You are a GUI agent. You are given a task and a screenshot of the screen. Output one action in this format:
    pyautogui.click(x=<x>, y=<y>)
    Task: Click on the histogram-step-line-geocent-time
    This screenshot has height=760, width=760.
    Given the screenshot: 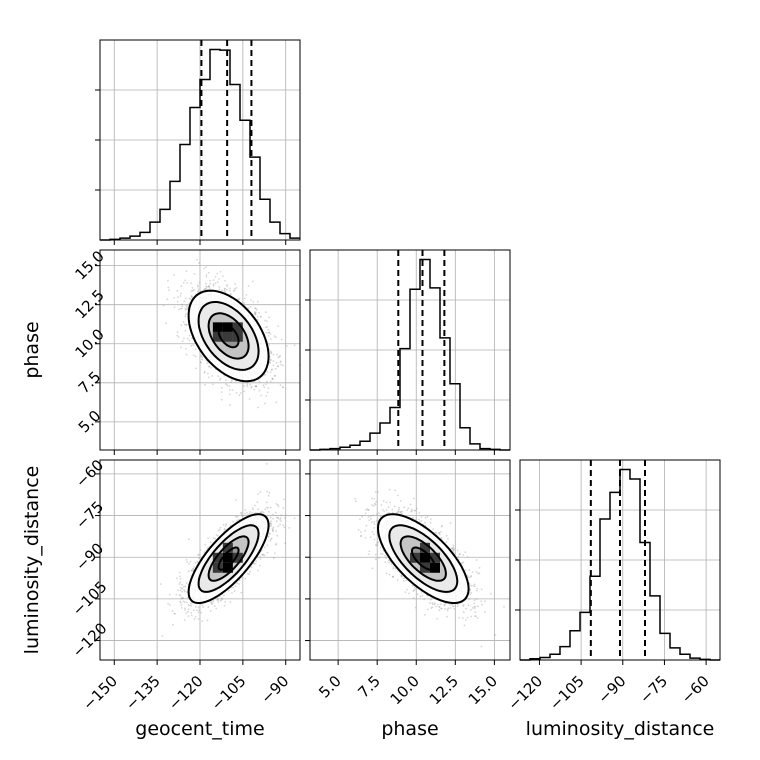 What is the action you would take?
    pyautogui.click(x=200, y=144)
    